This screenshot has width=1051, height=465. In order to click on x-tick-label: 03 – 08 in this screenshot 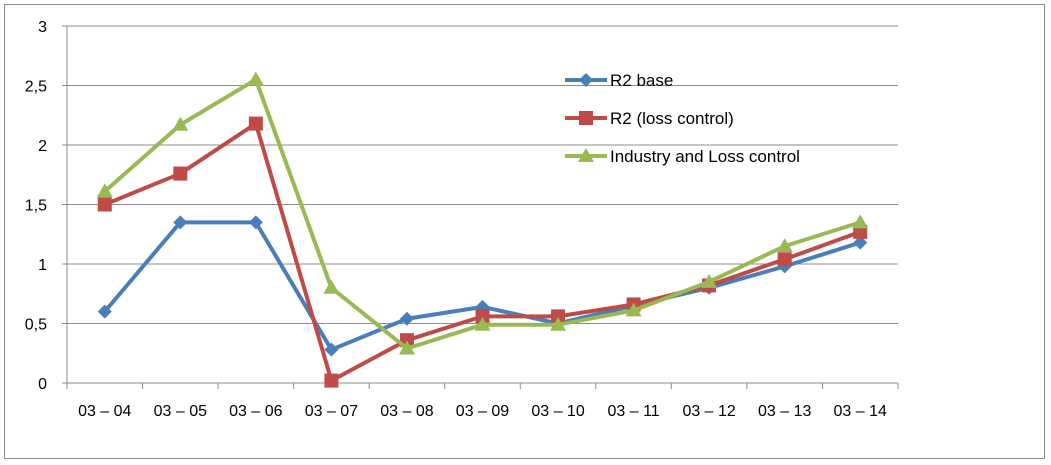, I will do `click(406, 411)`.